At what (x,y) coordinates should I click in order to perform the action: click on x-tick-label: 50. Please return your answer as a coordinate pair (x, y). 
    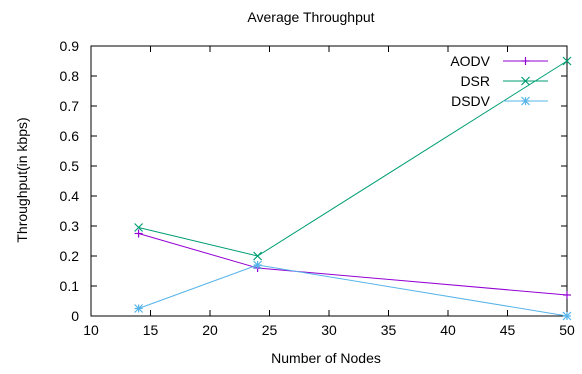
    Looking at the image, I should click on (567, 330).